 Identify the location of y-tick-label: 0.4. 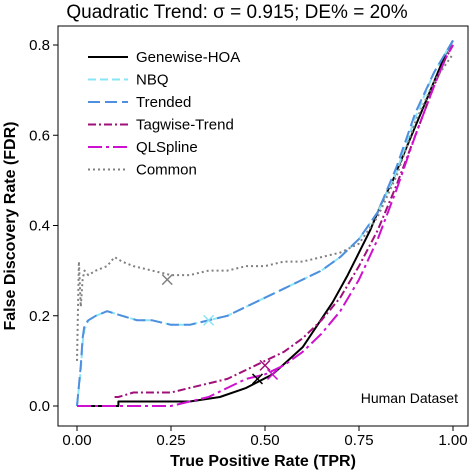
(39, 226).